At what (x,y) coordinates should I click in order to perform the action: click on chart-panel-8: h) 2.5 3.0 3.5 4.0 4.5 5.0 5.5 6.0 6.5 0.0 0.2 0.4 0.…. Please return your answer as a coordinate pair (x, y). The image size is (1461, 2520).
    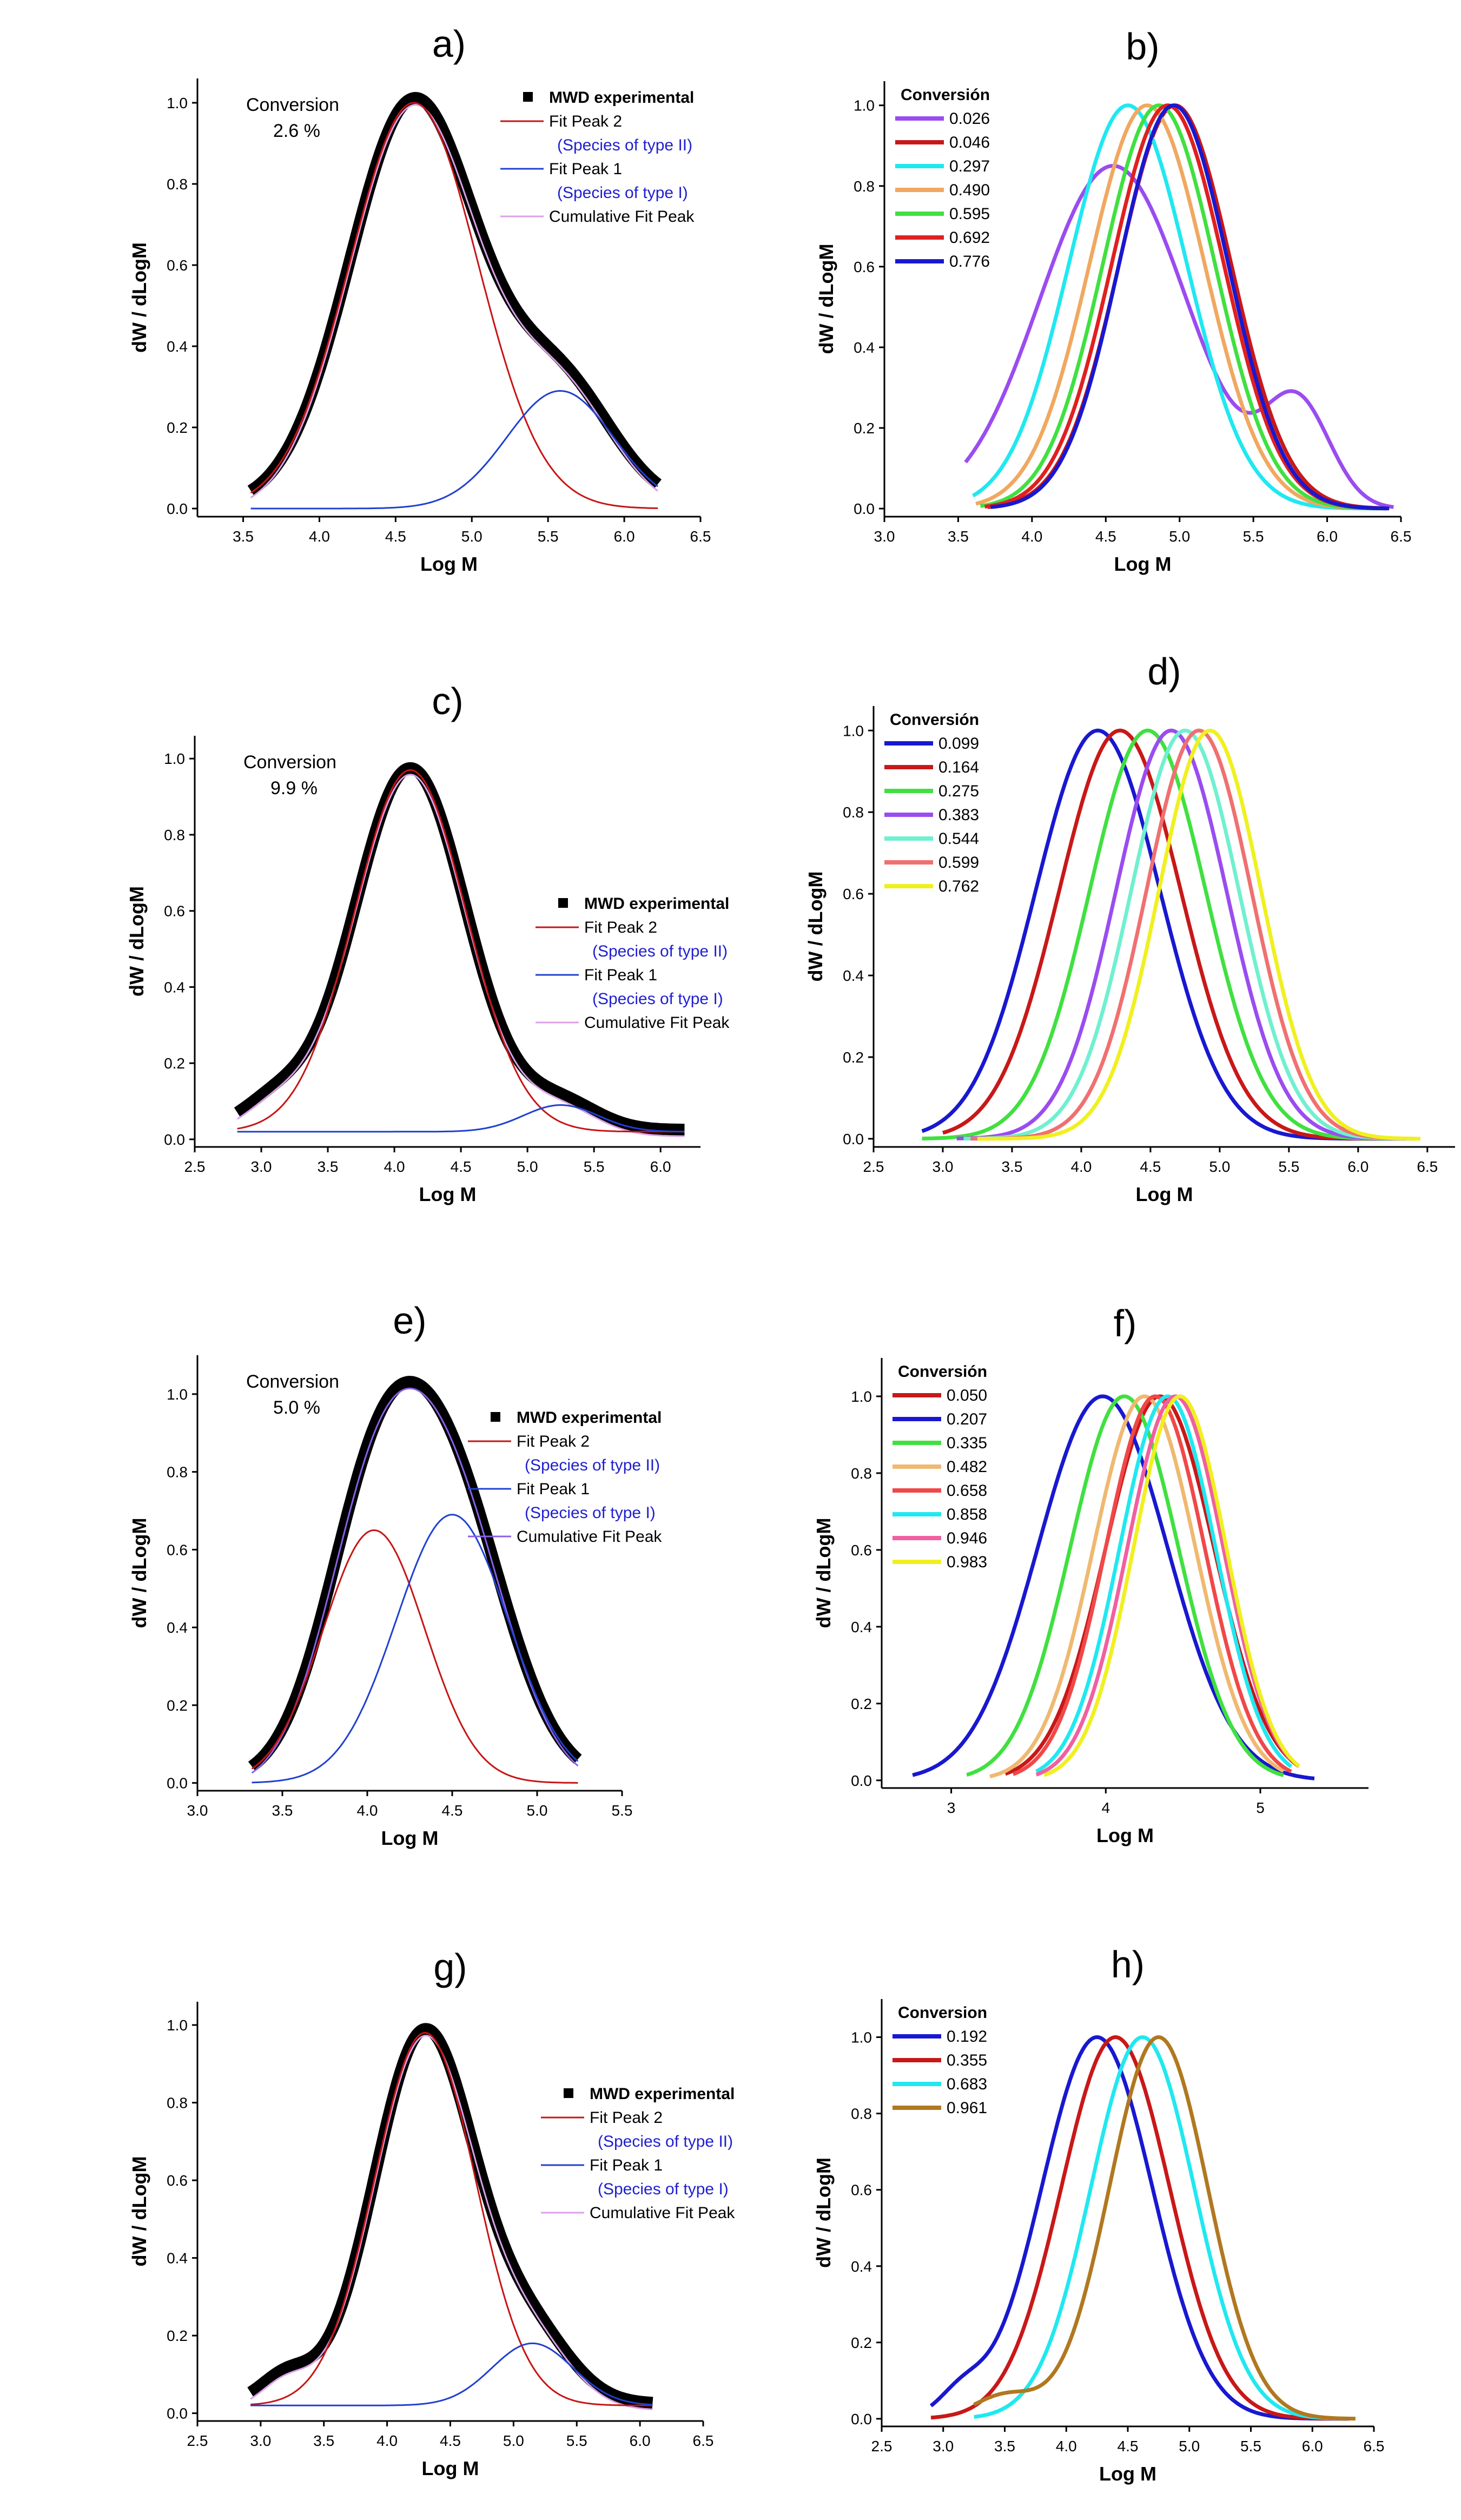
    Looking at the image, I should click on (1098, 2214).